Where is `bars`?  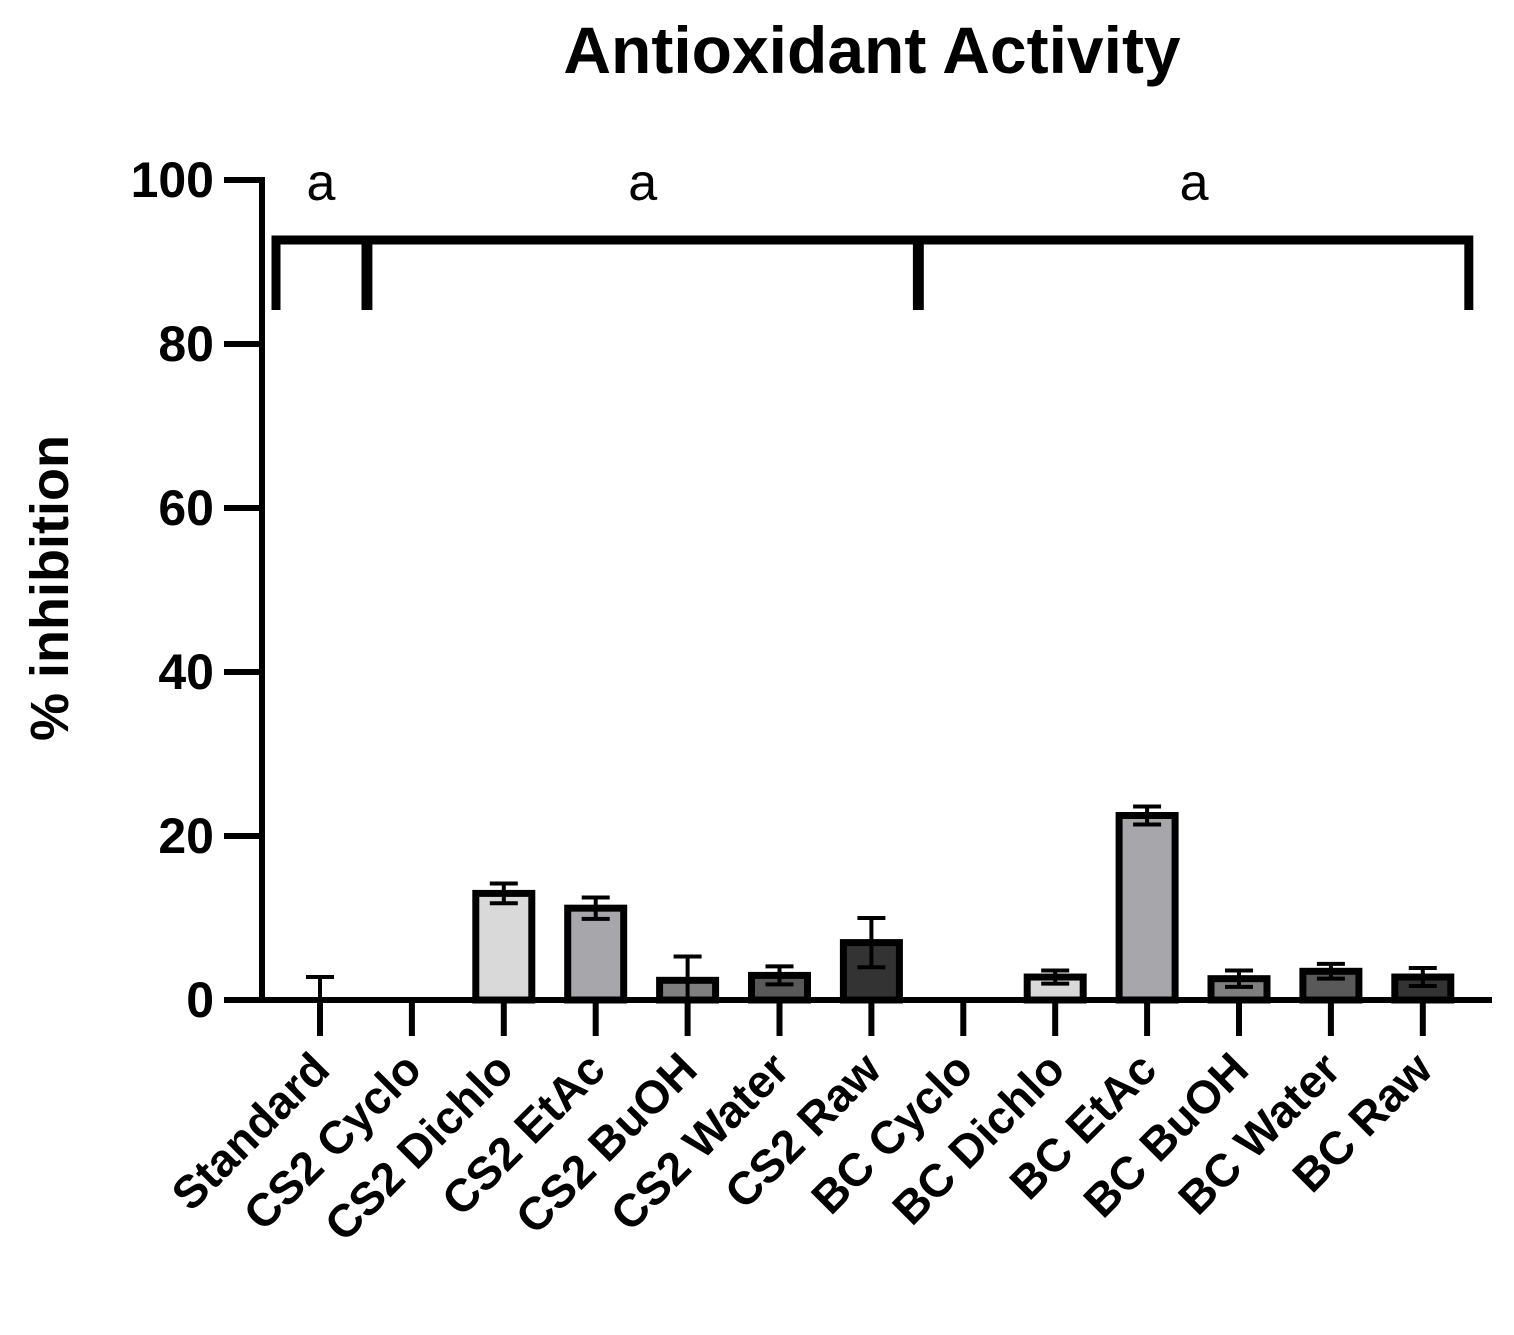
bars is located at coordinates (880, 904).